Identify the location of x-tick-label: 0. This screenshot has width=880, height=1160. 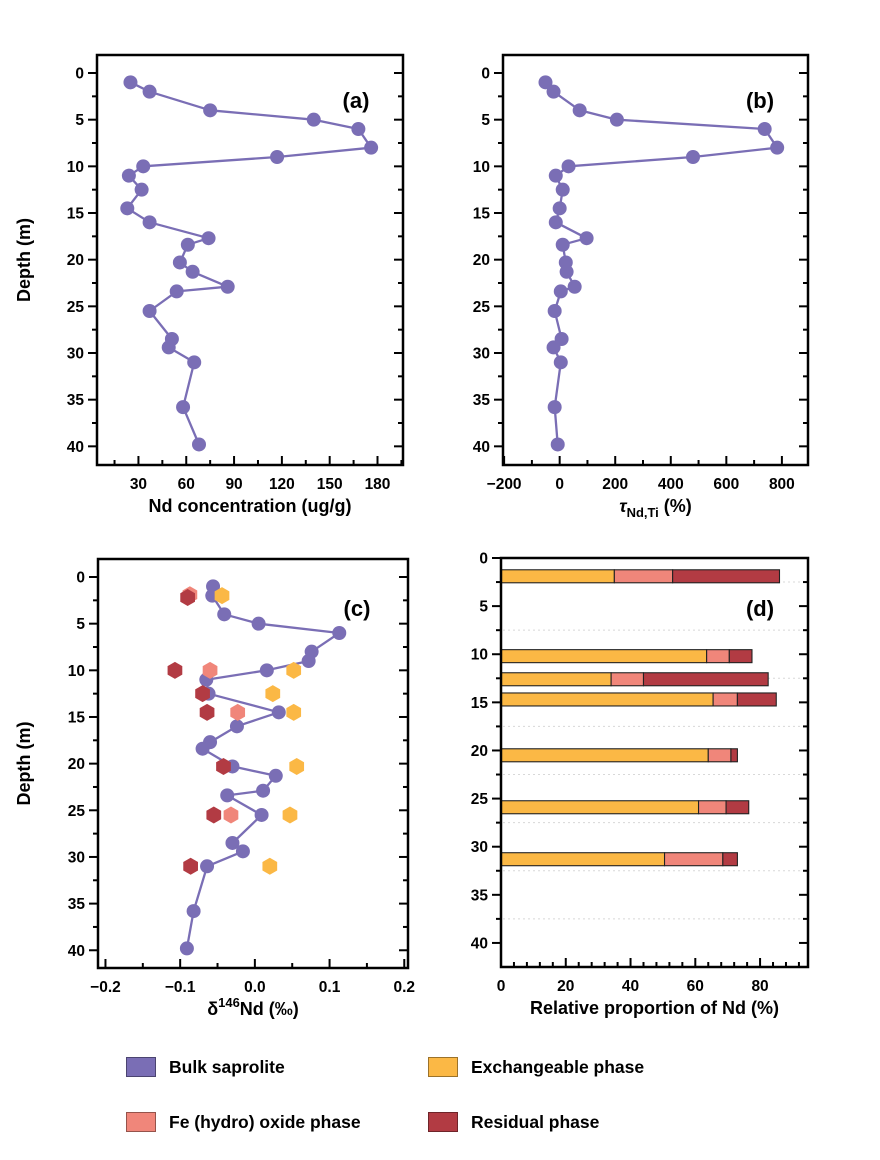
(559, 484).